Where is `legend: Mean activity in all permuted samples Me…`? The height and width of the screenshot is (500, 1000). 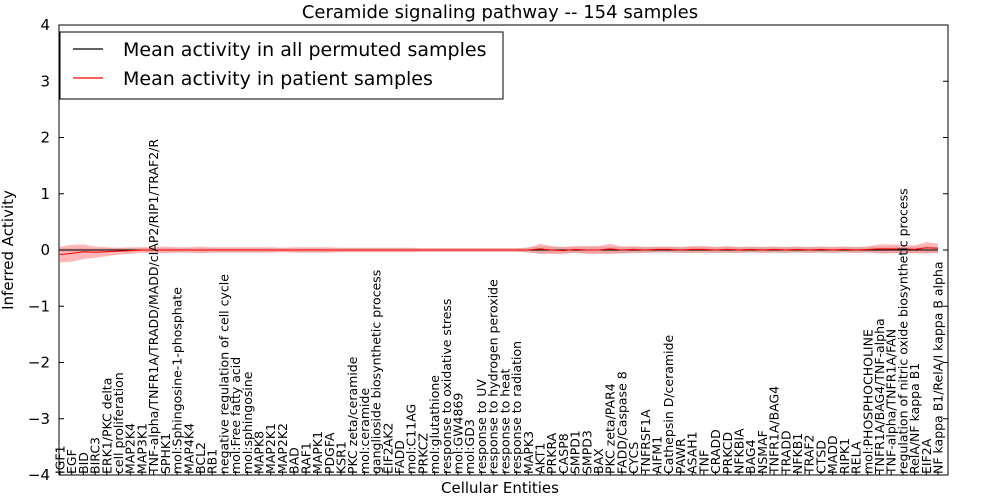 legend: Mean activity in all permuted samples Me… is located at coordinates (281, 65).